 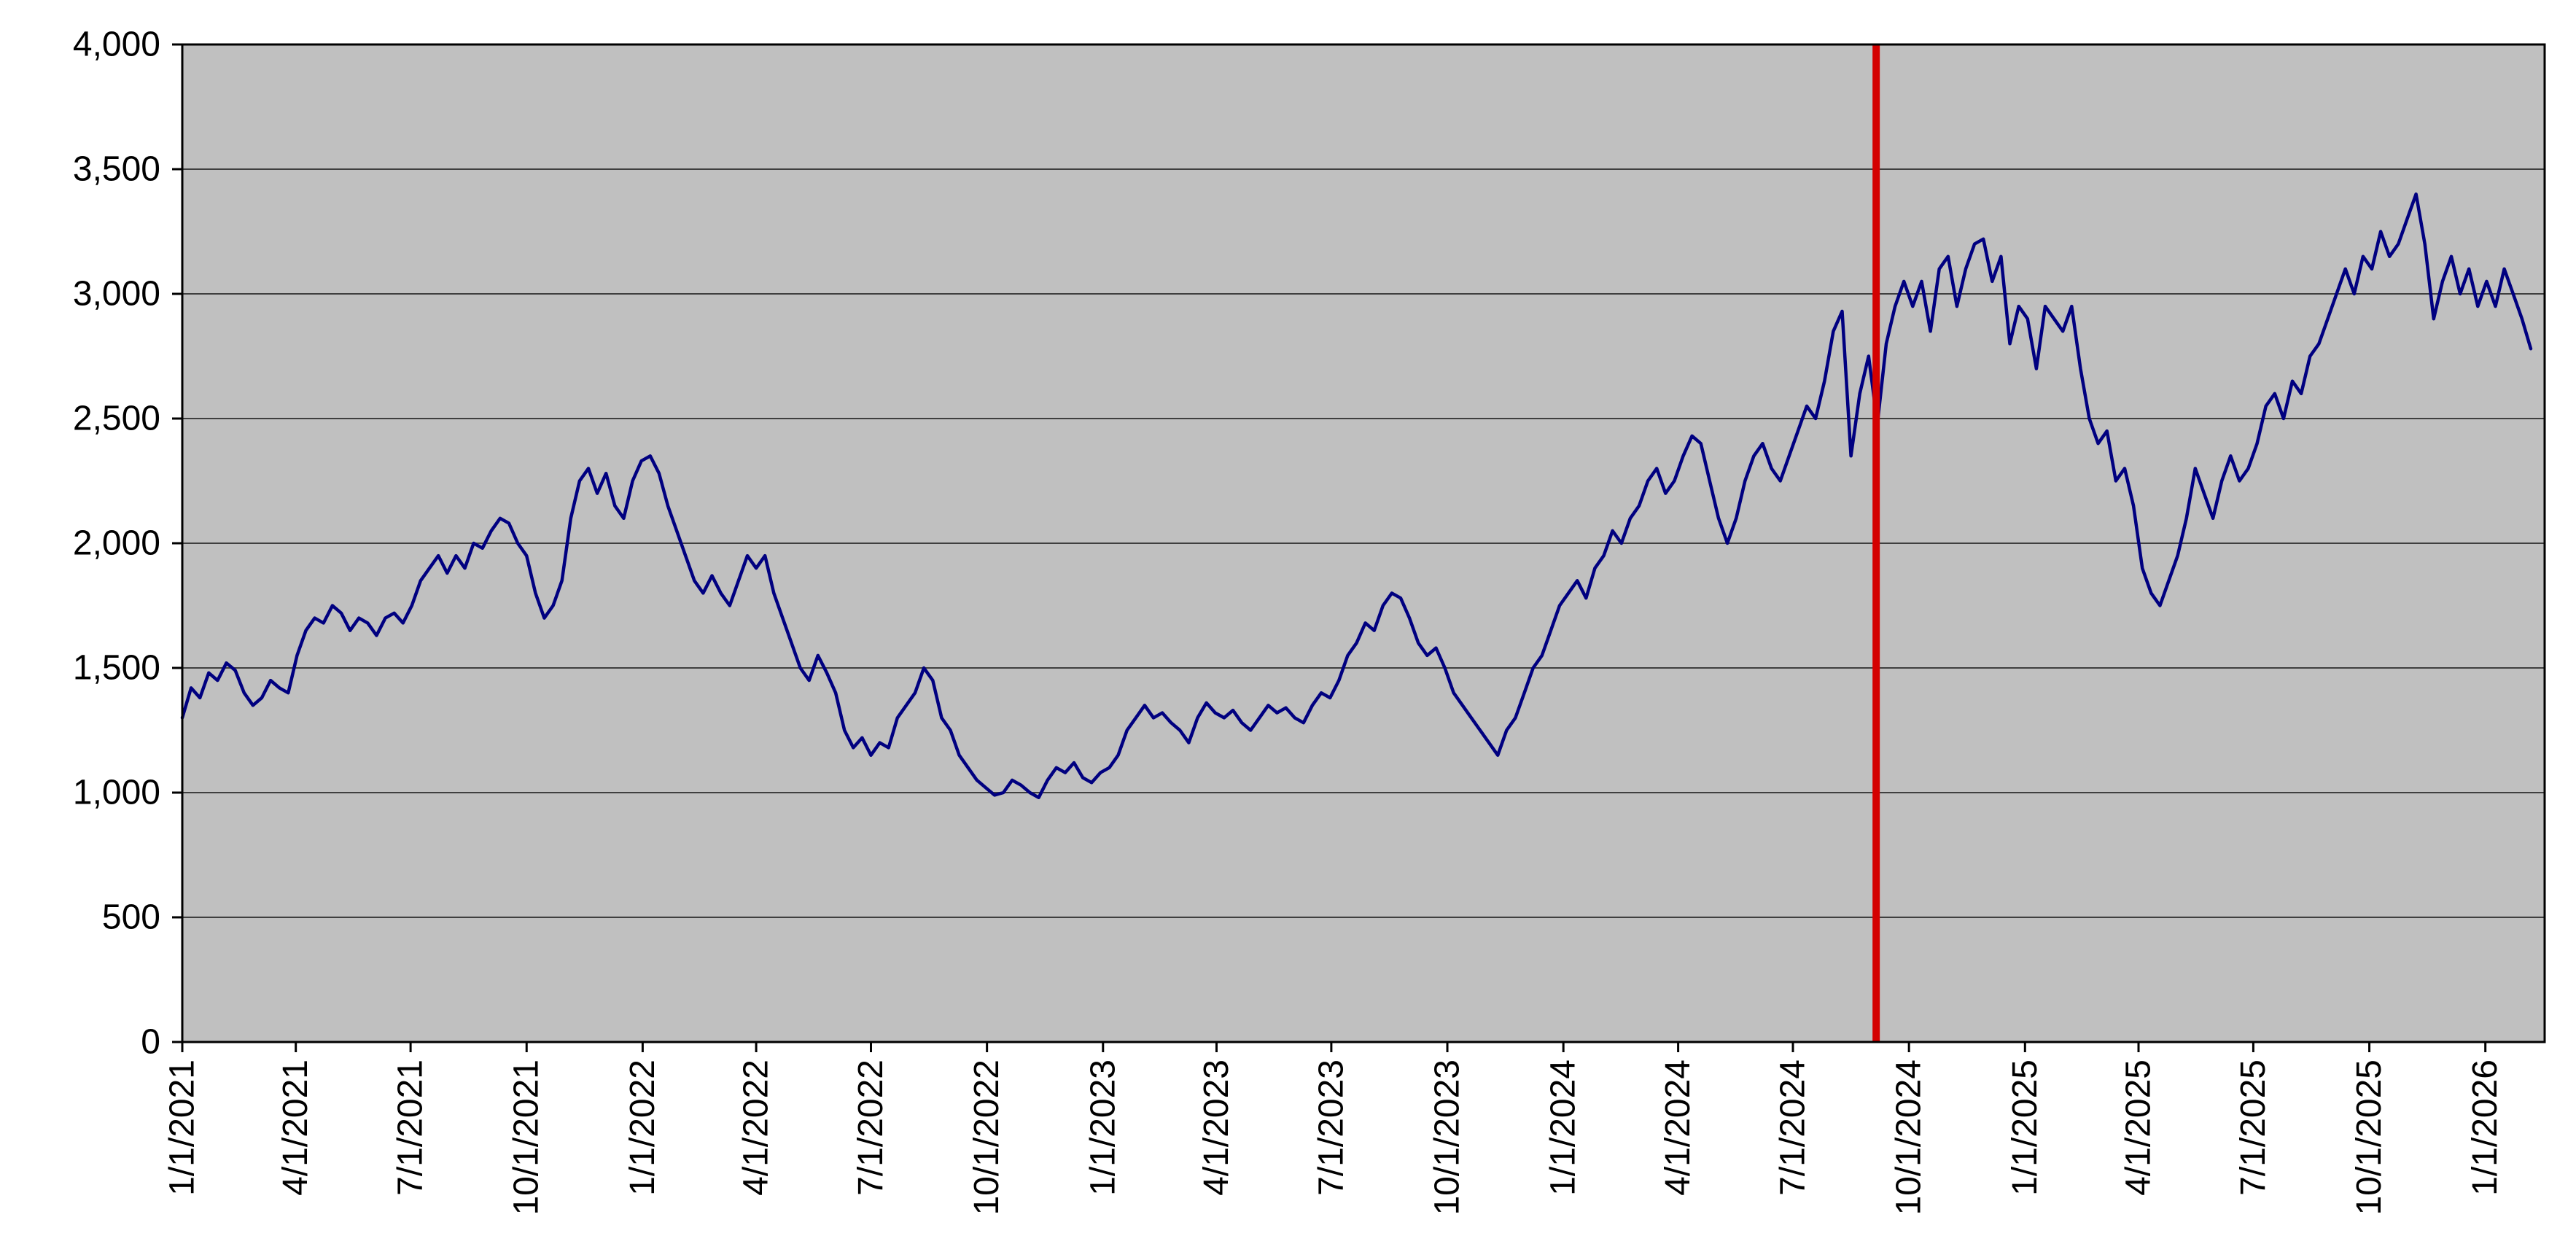 What do you see at coordinates (2138, 1127) in the screenshot?
I see `x-tick-label: 4/1/2025` at bounding box center [2138, 1127].